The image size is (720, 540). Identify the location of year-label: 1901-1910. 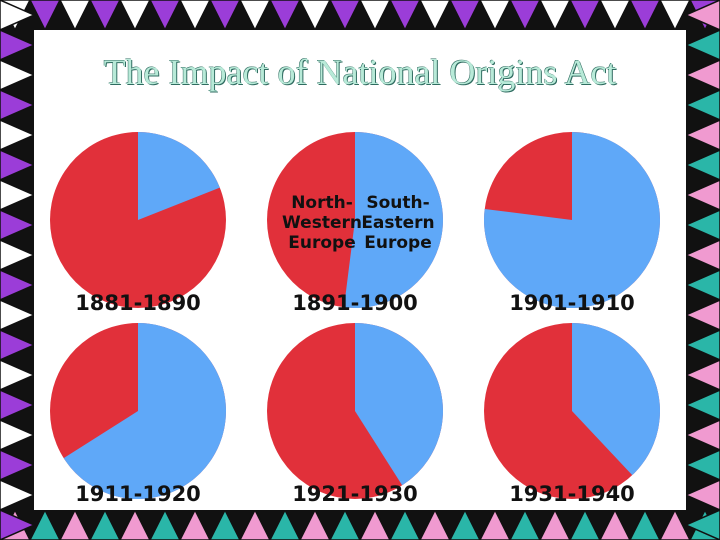
(572, 303).